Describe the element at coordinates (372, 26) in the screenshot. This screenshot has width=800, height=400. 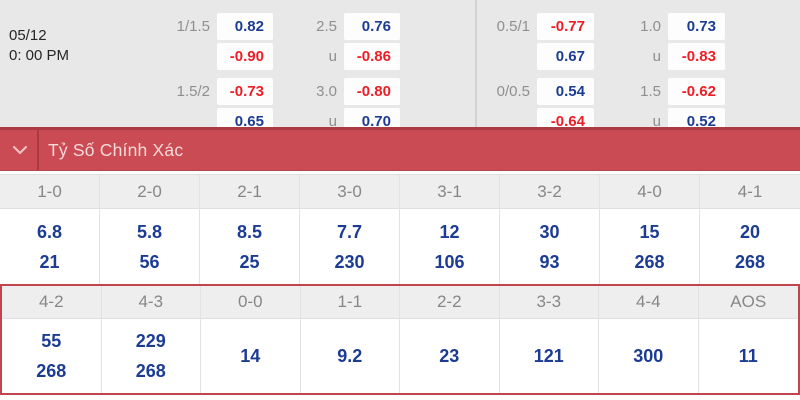
I see `odds-value: 0.76` at that location.